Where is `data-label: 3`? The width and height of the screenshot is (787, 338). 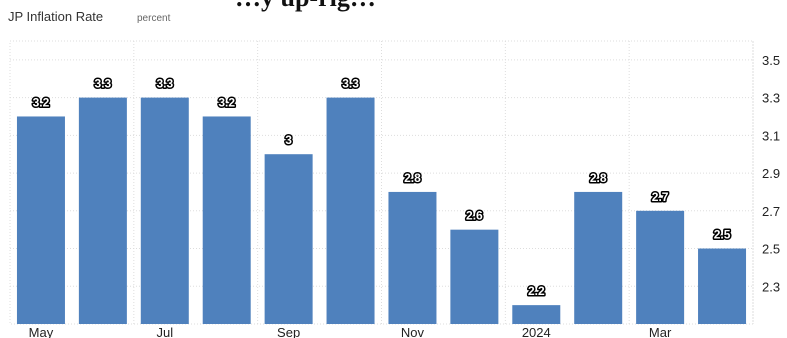
data-label: 3 is located at coordinates (288, 140).